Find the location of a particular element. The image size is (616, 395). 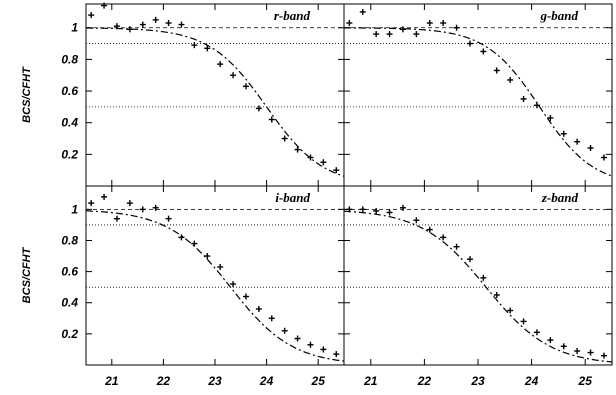

panel-title: i-band is located at coordinates (292, 197).